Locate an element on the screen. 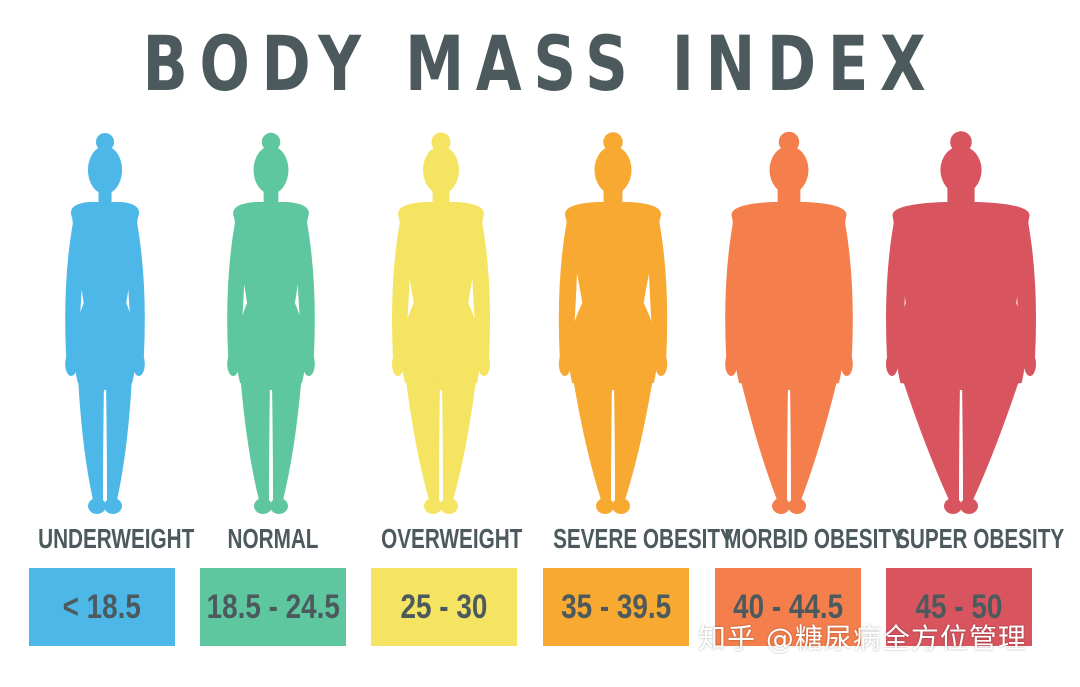 The image size is (1080, 687). morbid-obesity-figure is located at coordinates (789, 322).